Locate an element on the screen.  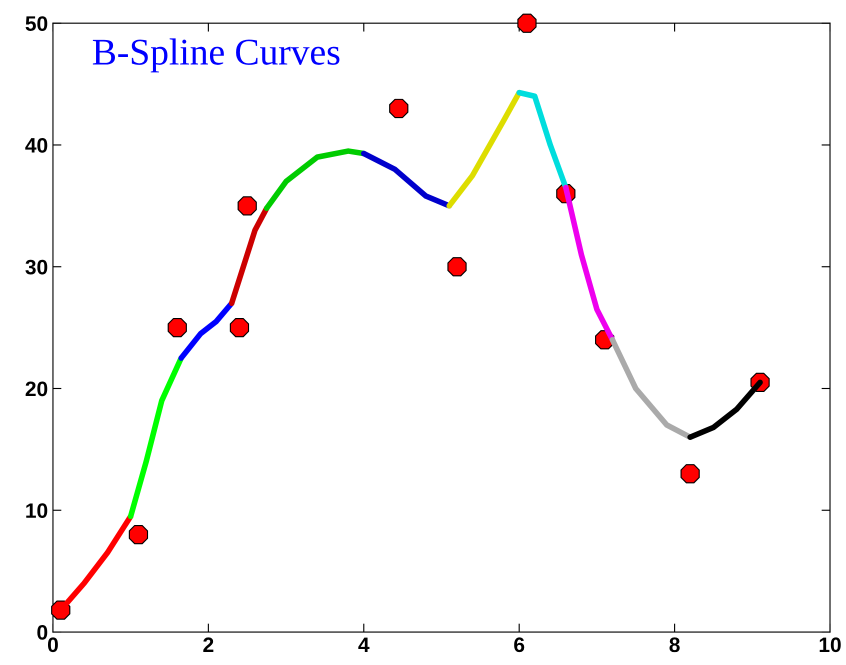
y-tick-label: 50 is located at coordinates (37, 23).